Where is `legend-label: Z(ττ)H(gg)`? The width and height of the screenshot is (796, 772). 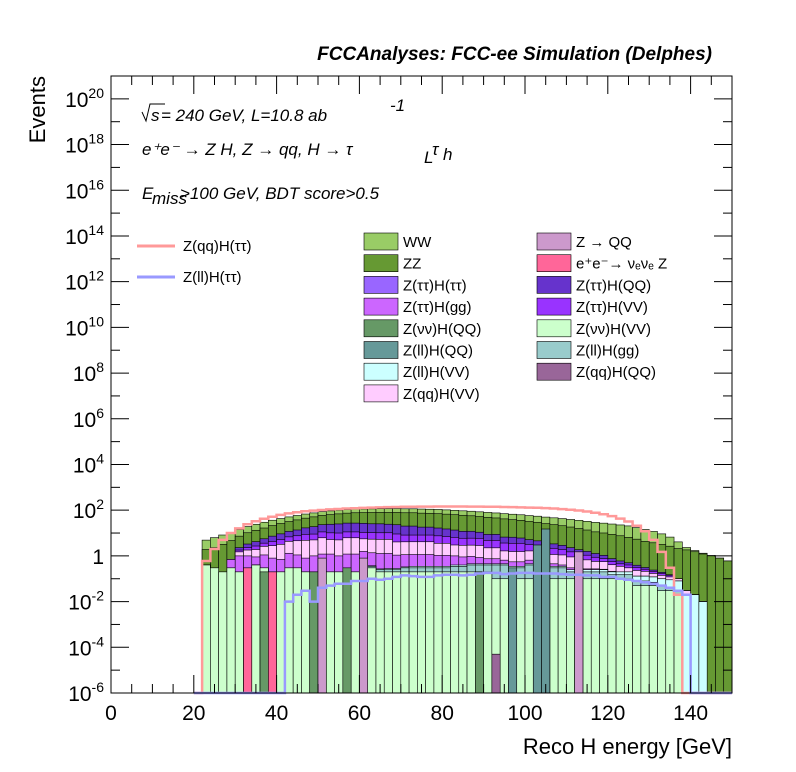
legend-label: Z(ττ)H(gg) is located at coordinates (437, 307).